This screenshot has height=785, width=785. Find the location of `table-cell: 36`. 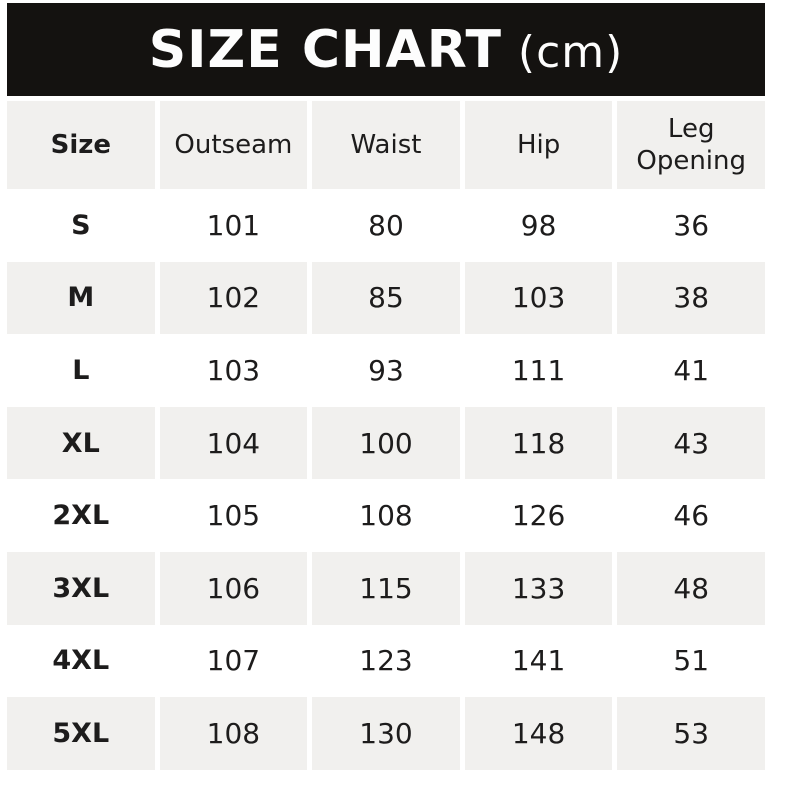

table-cell: 36 is located at coordinates (691, 225).